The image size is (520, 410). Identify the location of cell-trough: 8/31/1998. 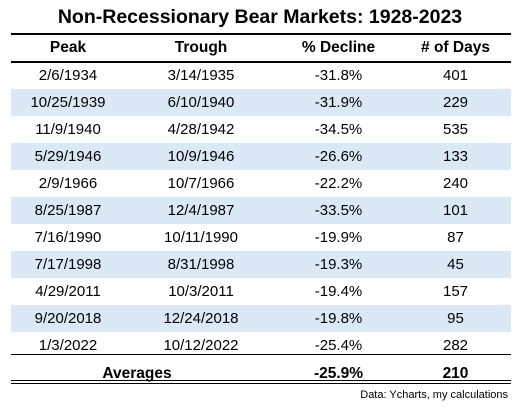
(201, 264).